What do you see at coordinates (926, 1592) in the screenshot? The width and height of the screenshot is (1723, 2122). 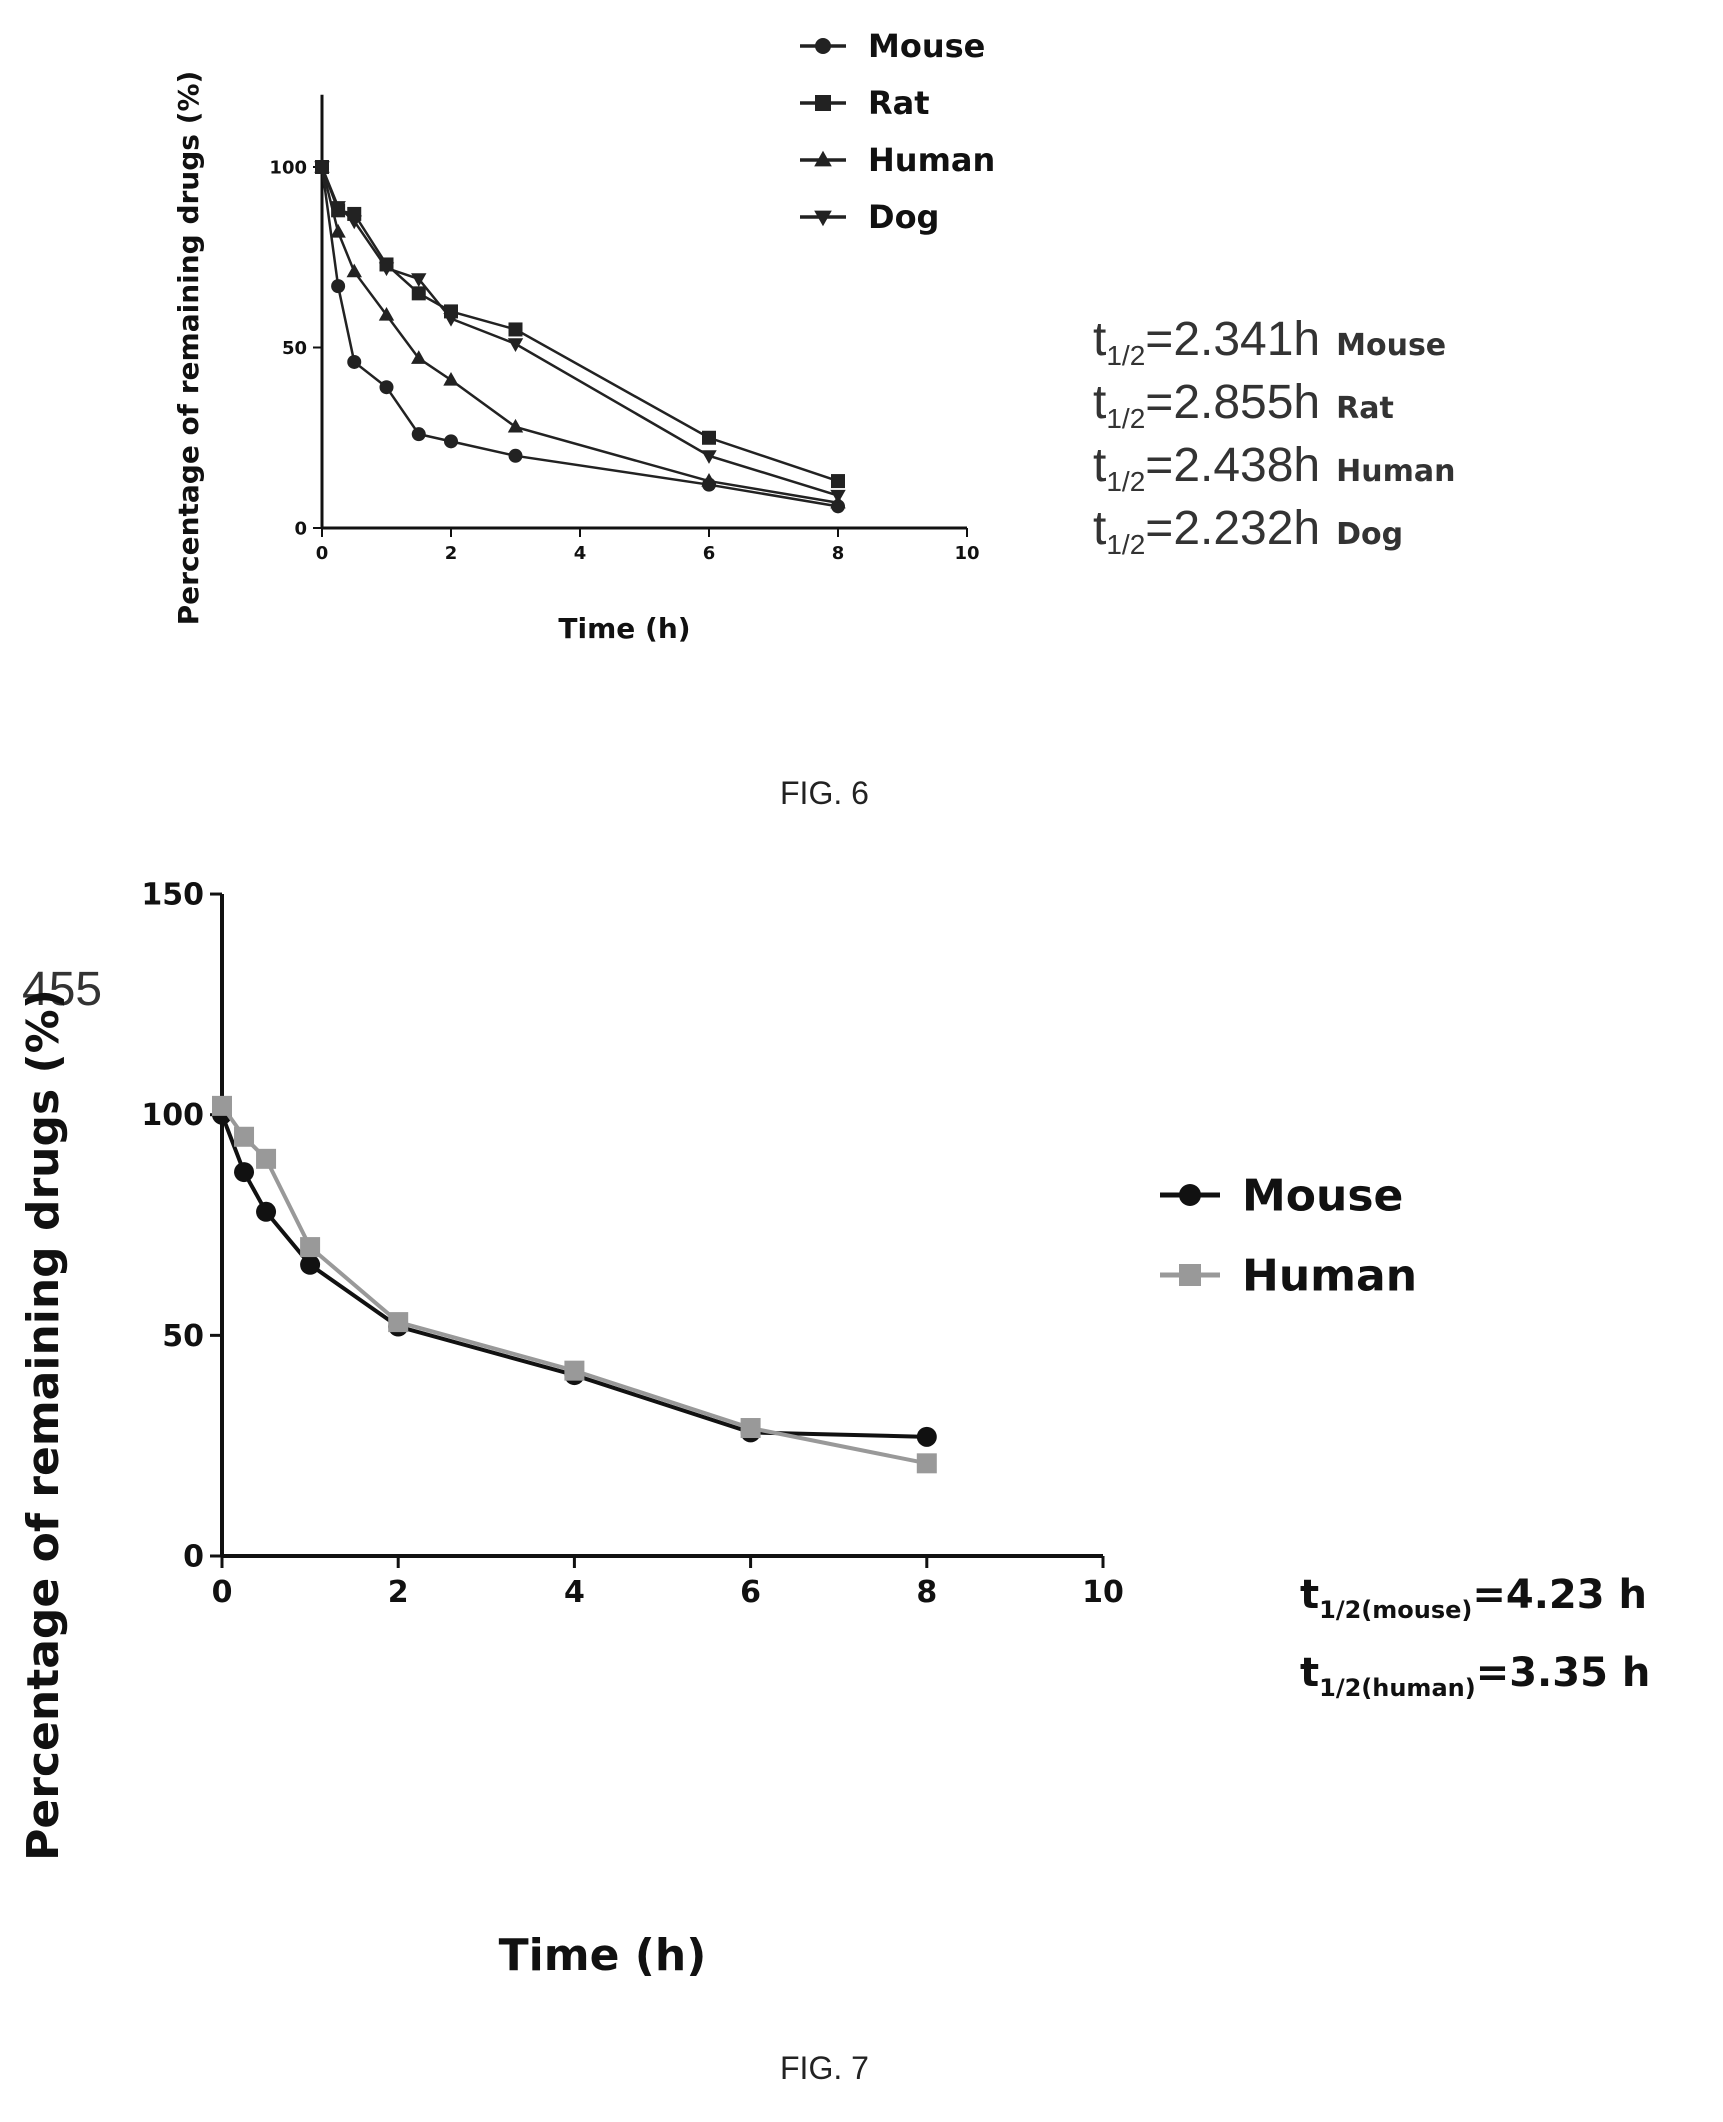 I see `fig7-x-tick-label: 8` at bounding box center [926, 1592].